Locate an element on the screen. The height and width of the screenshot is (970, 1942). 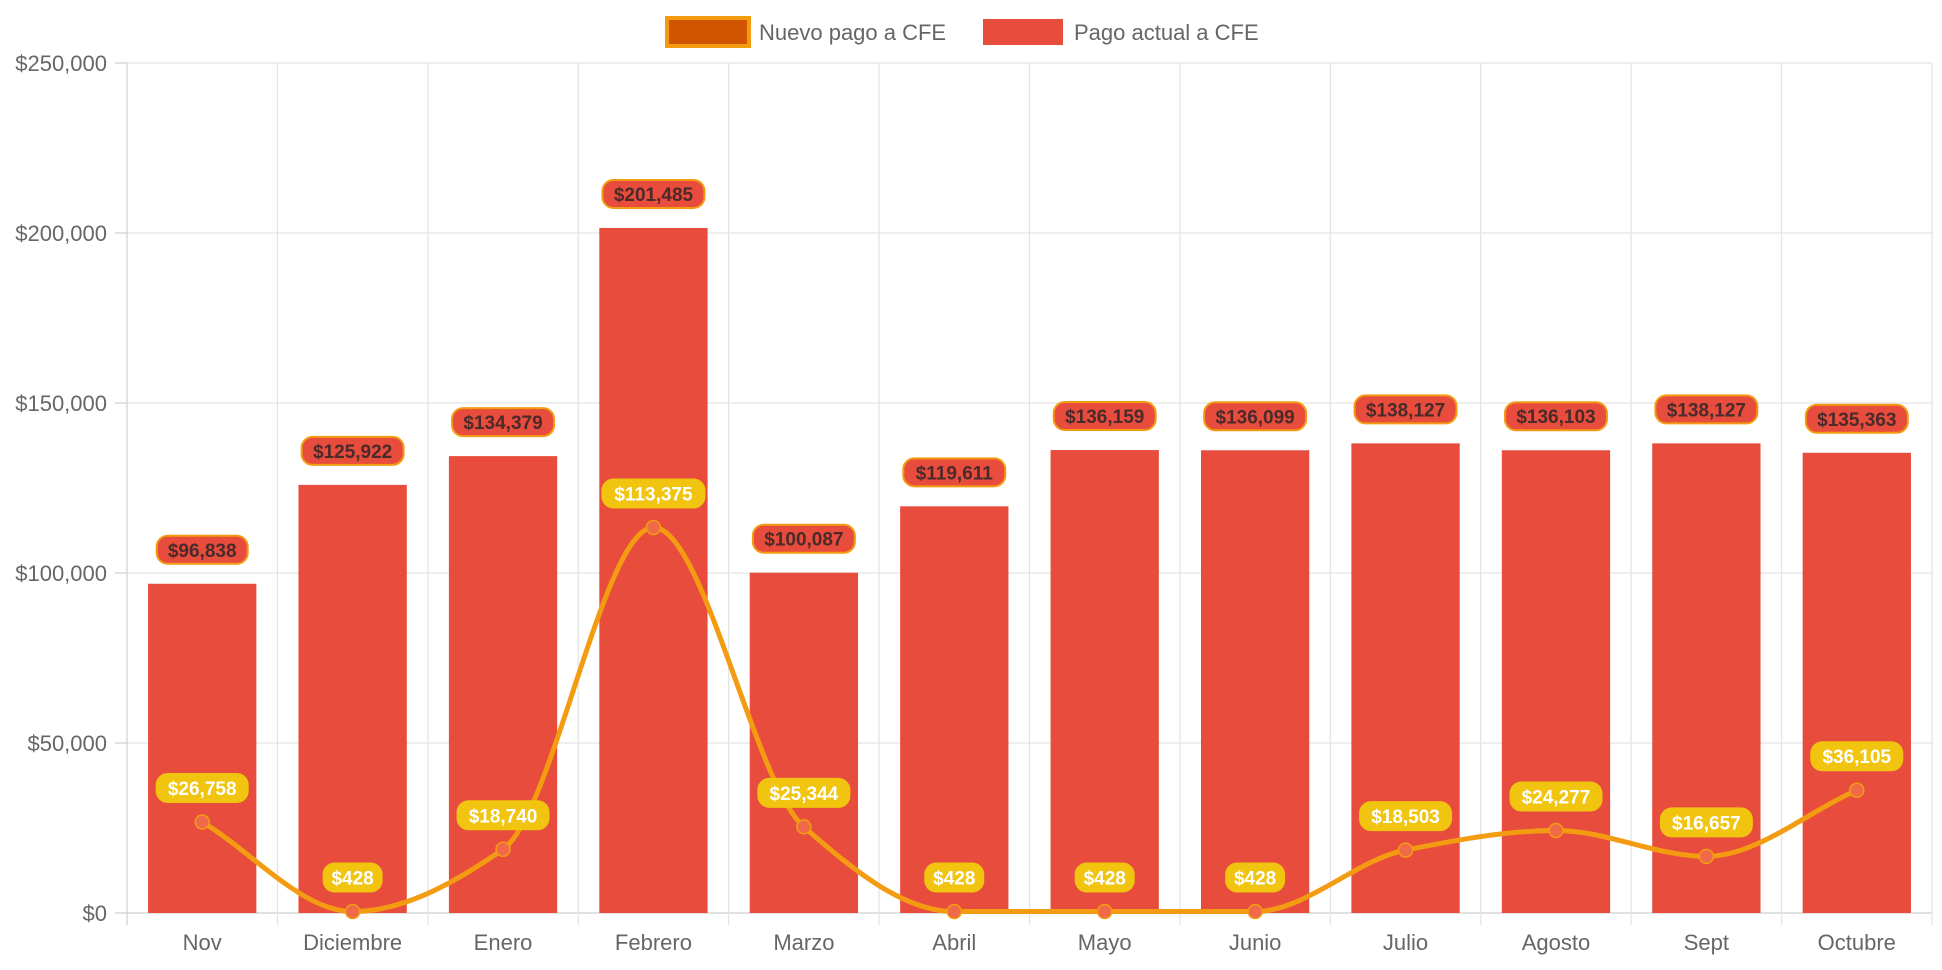
line-data-label-text: $25,344 is located at coordinates (804, 794).